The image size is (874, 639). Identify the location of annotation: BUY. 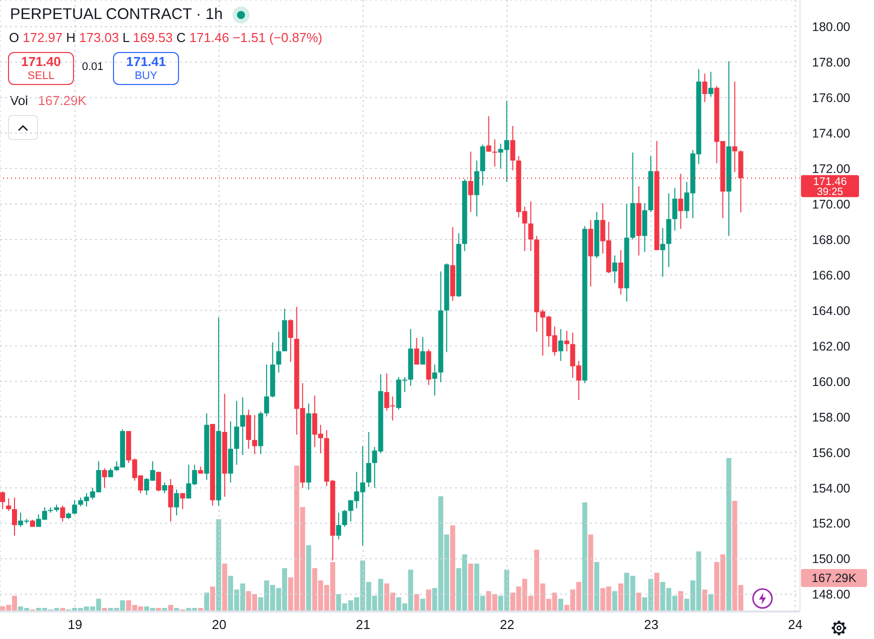
(146, 75).